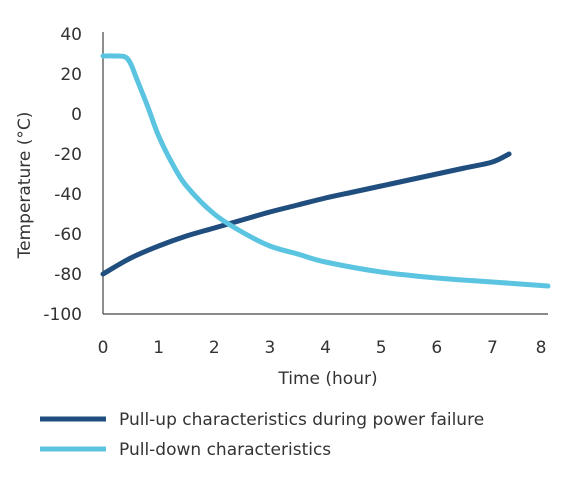 This screenshot has height=479, width=579. Describe the element at coordinates (541, 348) in the screenshot. I see `x-tick-label: 8` at that location.